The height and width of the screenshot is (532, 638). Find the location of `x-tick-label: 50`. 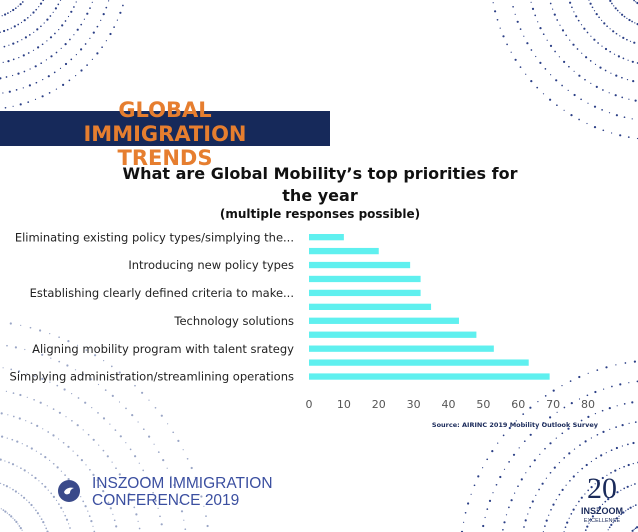

x-tick-label: 50 is located at coordinates (483, 404).